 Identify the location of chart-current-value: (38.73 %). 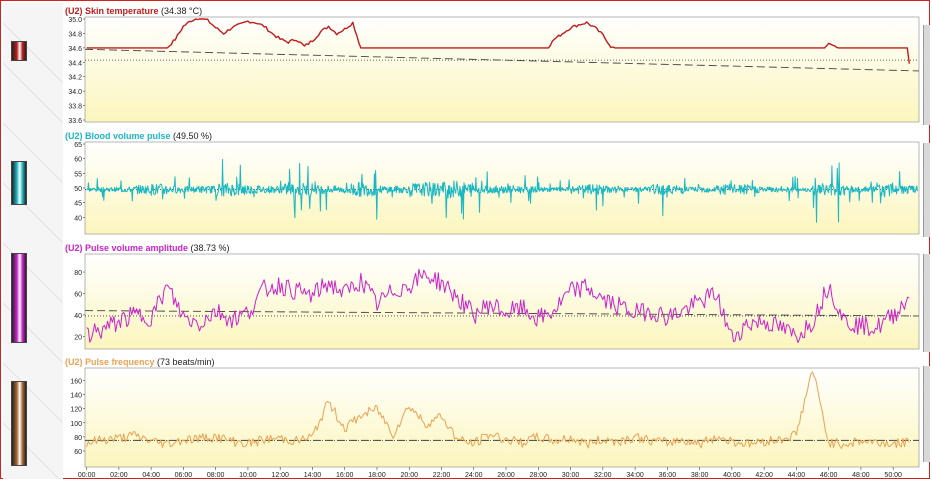
(210, 248).